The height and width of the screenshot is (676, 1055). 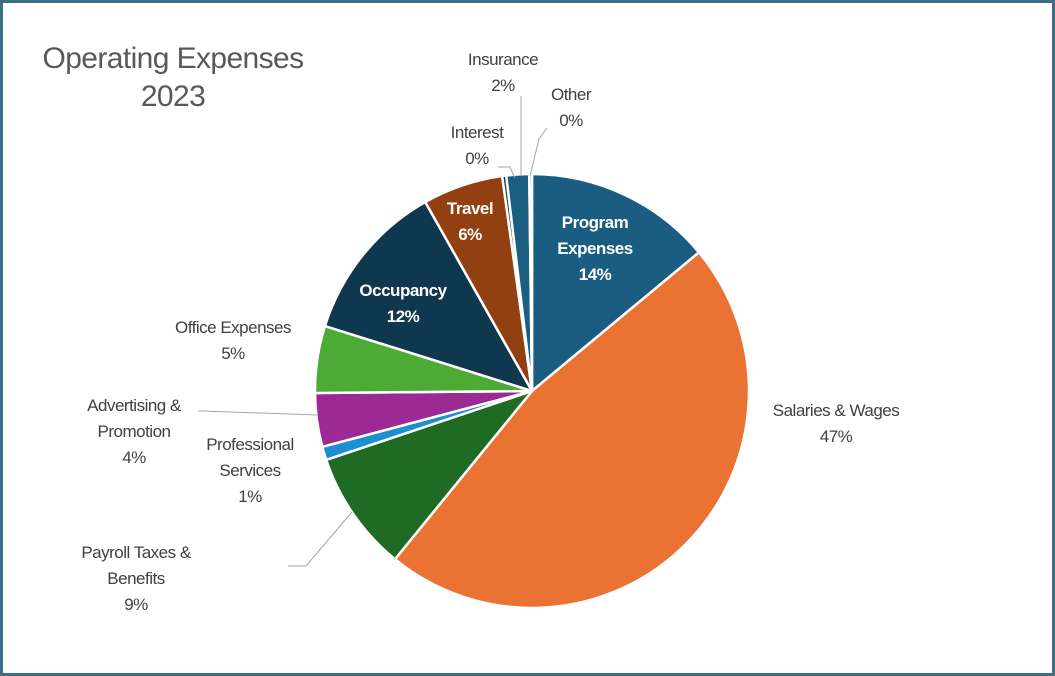 I want to click on slice-value-label: 2%, so click(x=503, y=85).